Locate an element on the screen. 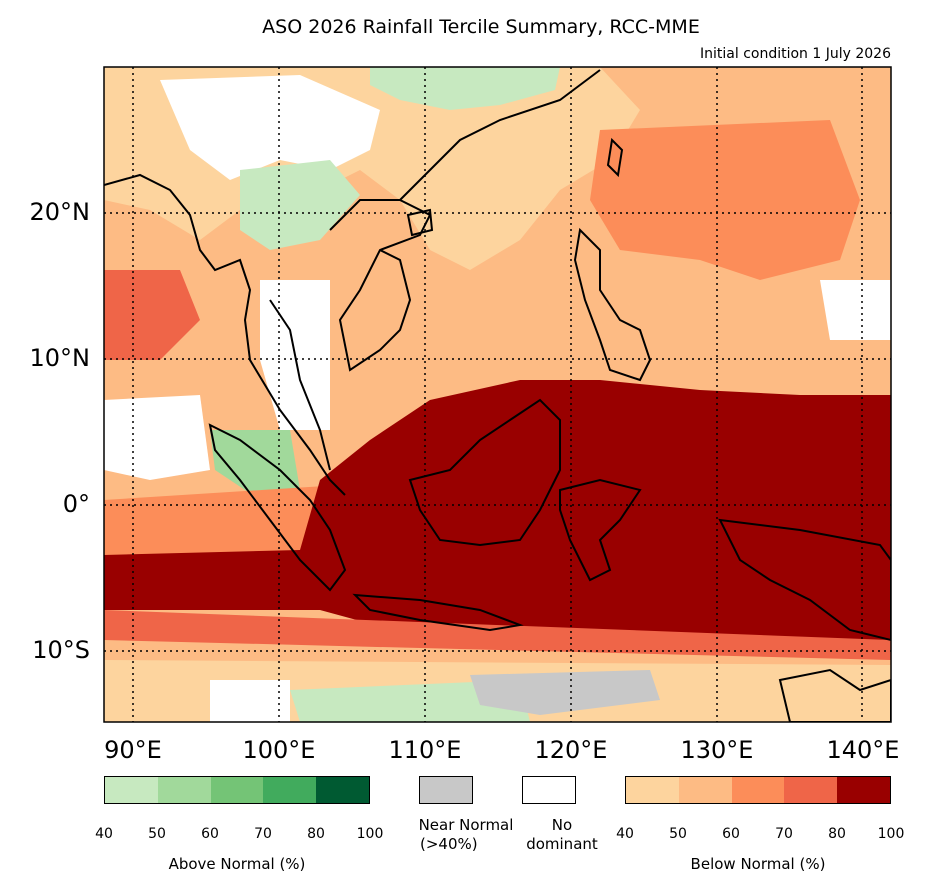 The width and height of the screenshot is (926, 893). coastline-java is located at coordinates (438, 612).